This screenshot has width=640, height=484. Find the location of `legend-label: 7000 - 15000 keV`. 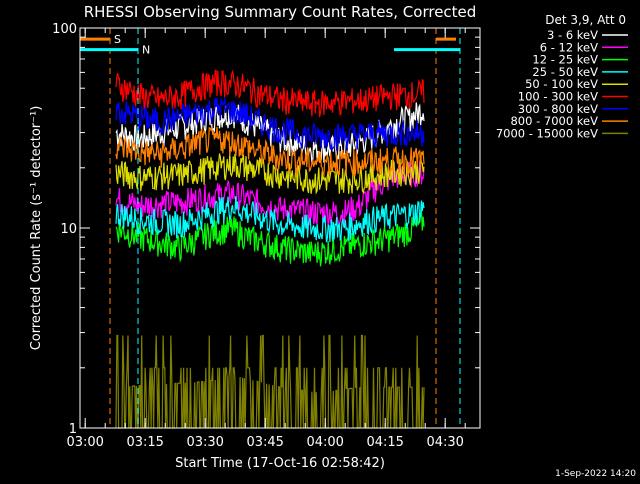

legend-label: 7000 - 15000 keV is located at coordinates (547, 133).